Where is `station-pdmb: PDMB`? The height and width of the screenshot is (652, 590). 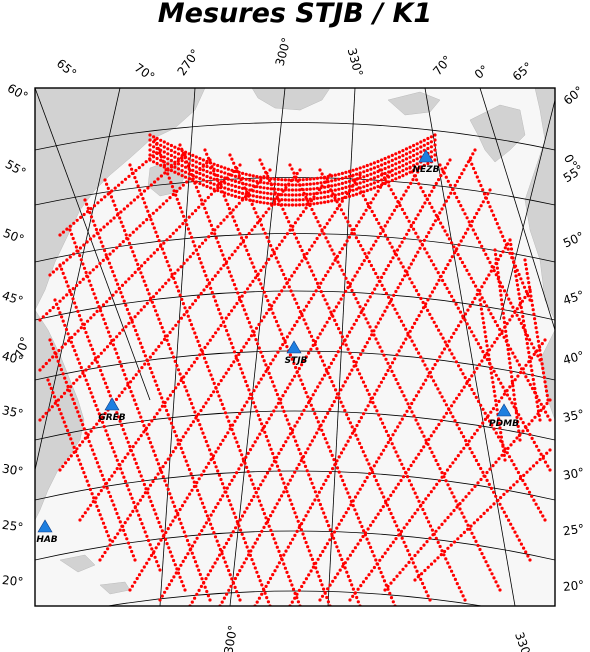
station-pdmb: PDMB is located at coordinates (504, 416).